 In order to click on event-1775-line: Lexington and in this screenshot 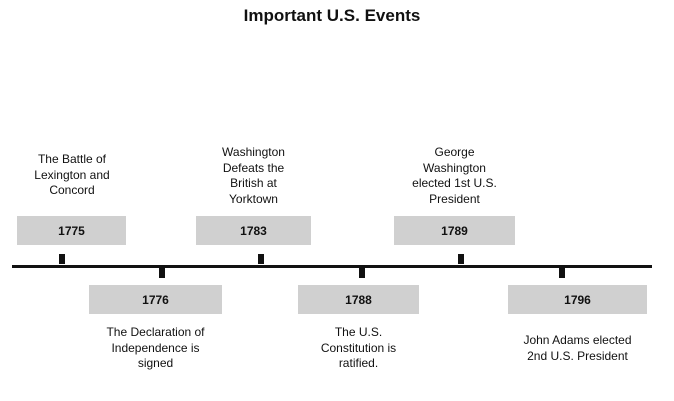, I will do `click(72, 174)`.